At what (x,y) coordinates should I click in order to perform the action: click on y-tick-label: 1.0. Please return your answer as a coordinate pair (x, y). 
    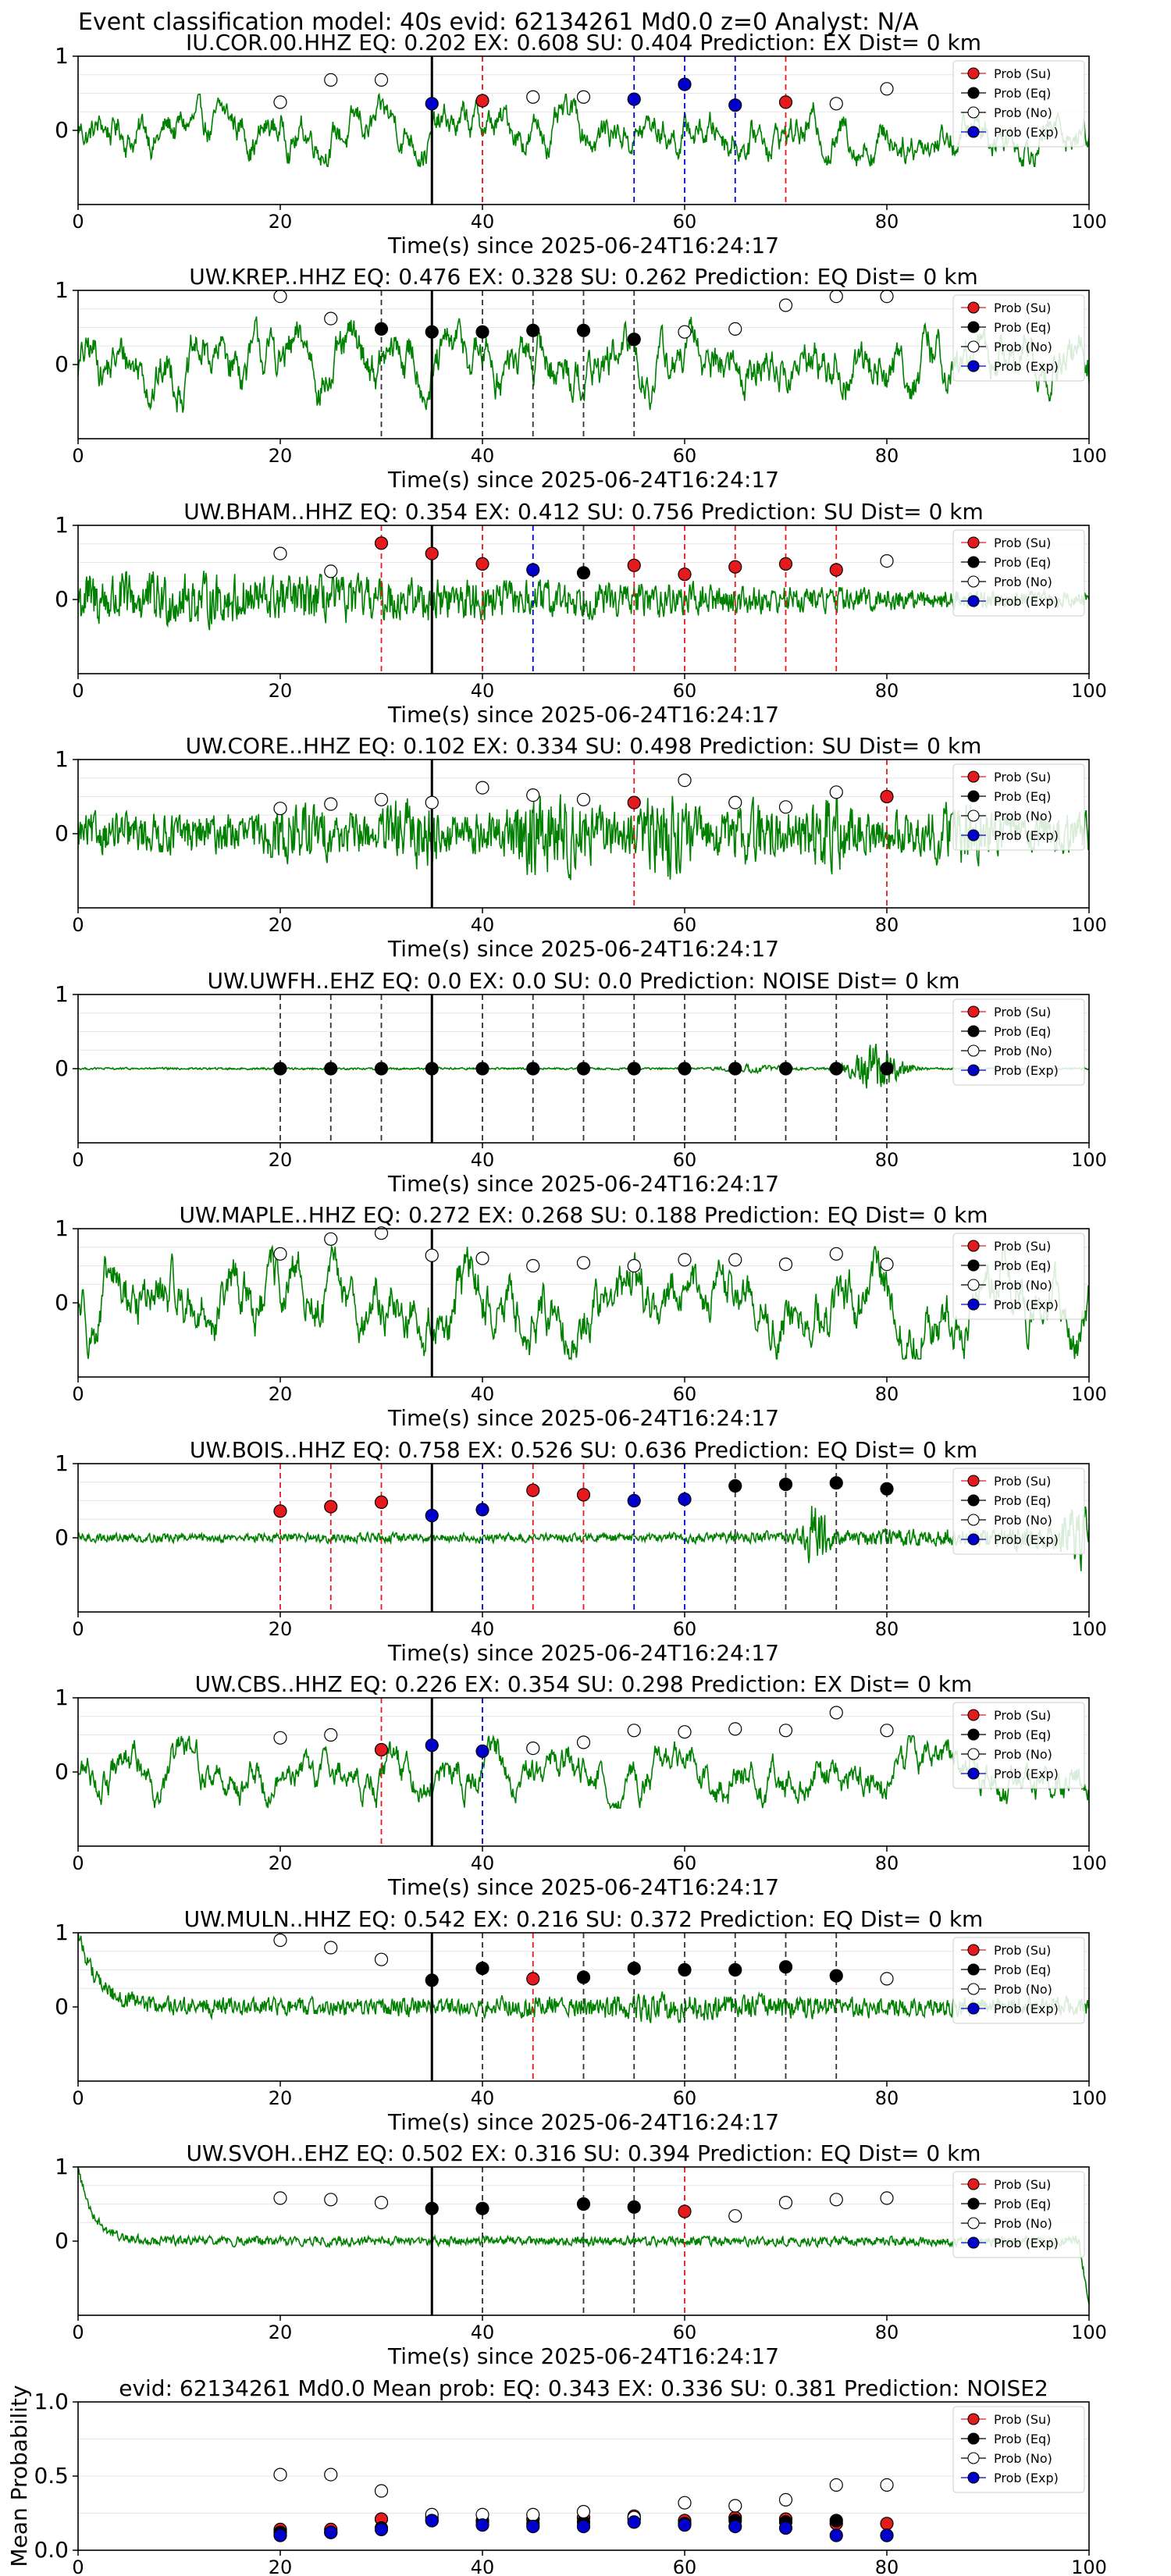
    Looking at the image, I should click on (51, 2401).